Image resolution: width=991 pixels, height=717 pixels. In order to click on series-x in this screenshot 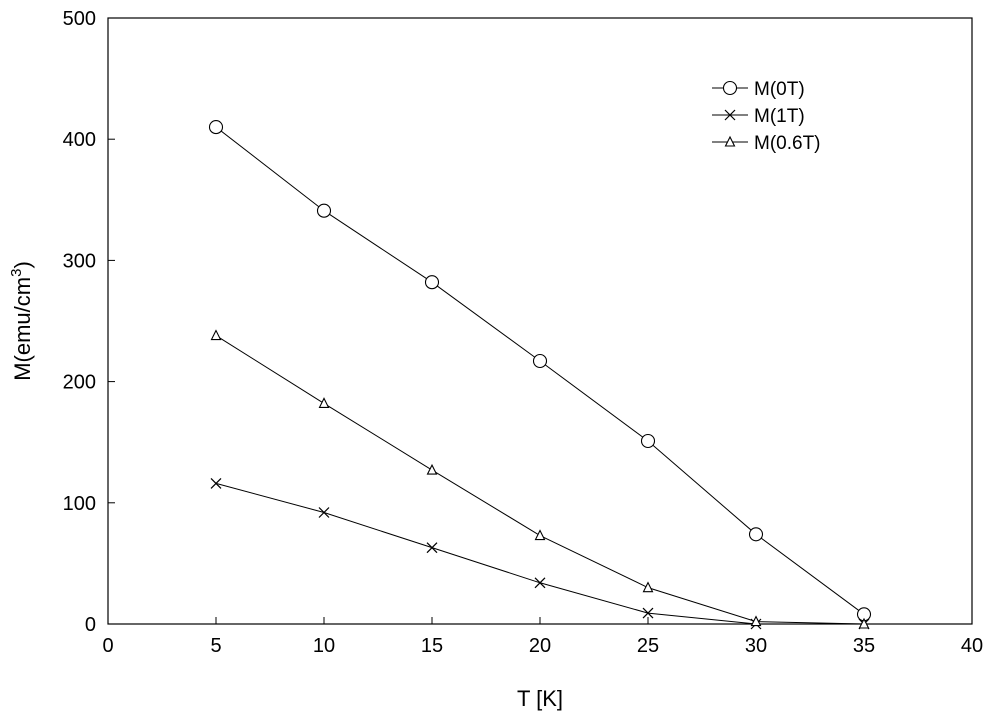, I will do `click(540, 553)`.